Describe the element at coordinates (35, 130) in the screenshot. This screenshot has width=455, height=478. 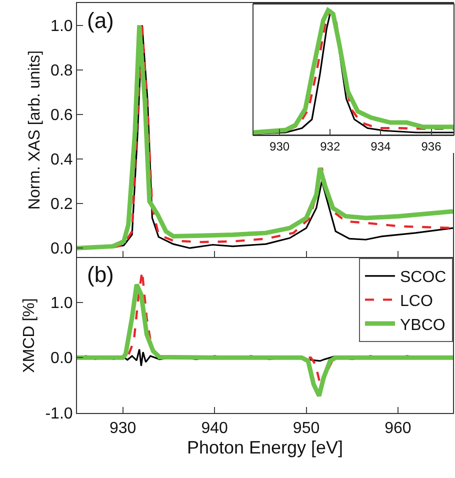
I see `y-axis-title: Norm. XAS [arb. units]` at that location.